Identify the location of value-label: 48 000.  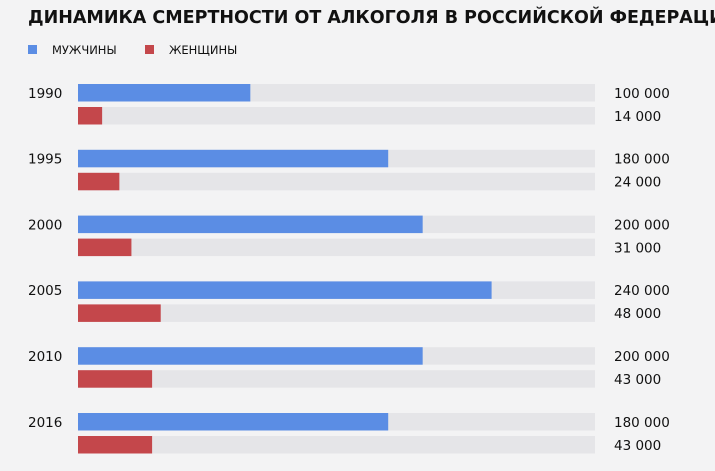
(637, 314).